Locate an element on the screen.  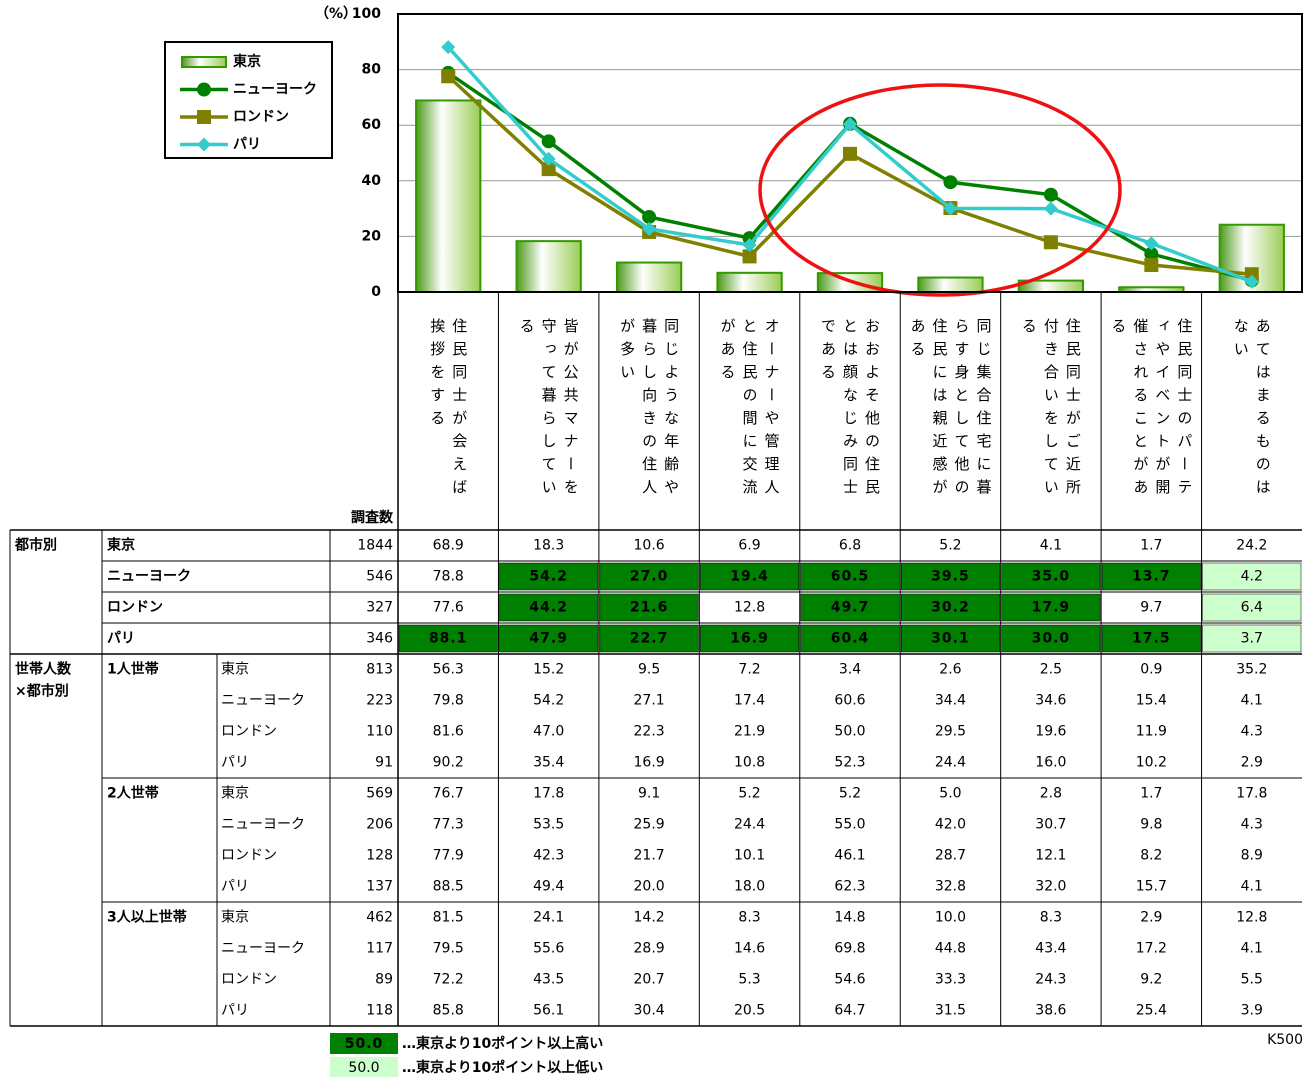
cell: 9.5 is located at coordinates (649, 670).